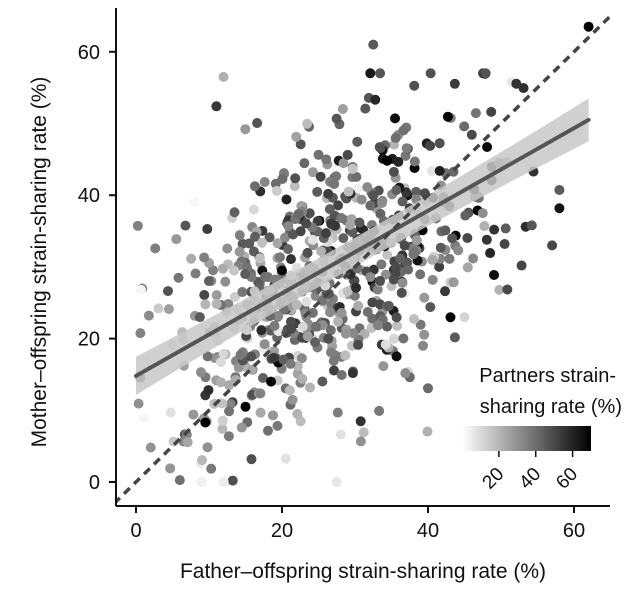 The width and height of the screenshot is (635, 595). What do you see at coordinates (567, 479) in the screenshot?
I see `colorbar-tick-label: 60` at bounding box center [567, 479].